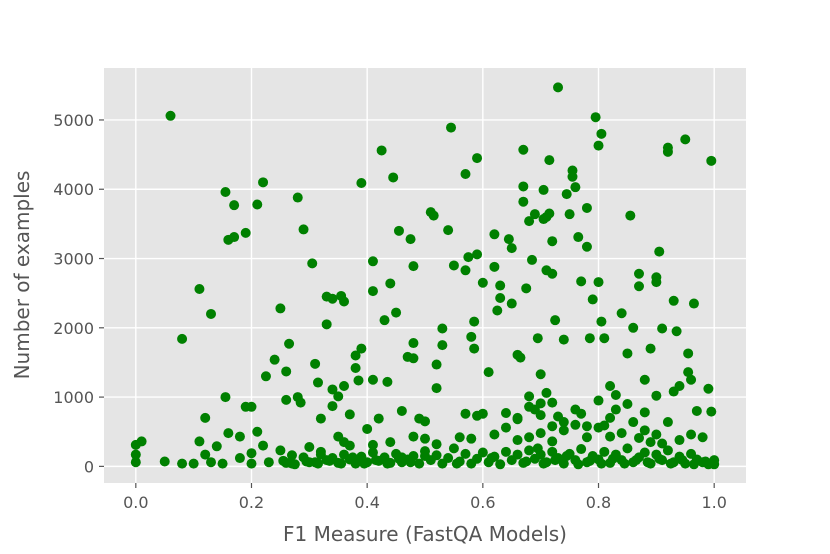 This screenshot has height=554, width=830. Describe the element at coordinates (73, 328) in the screenshot. I see `y-tick-label: 2000` at that location.